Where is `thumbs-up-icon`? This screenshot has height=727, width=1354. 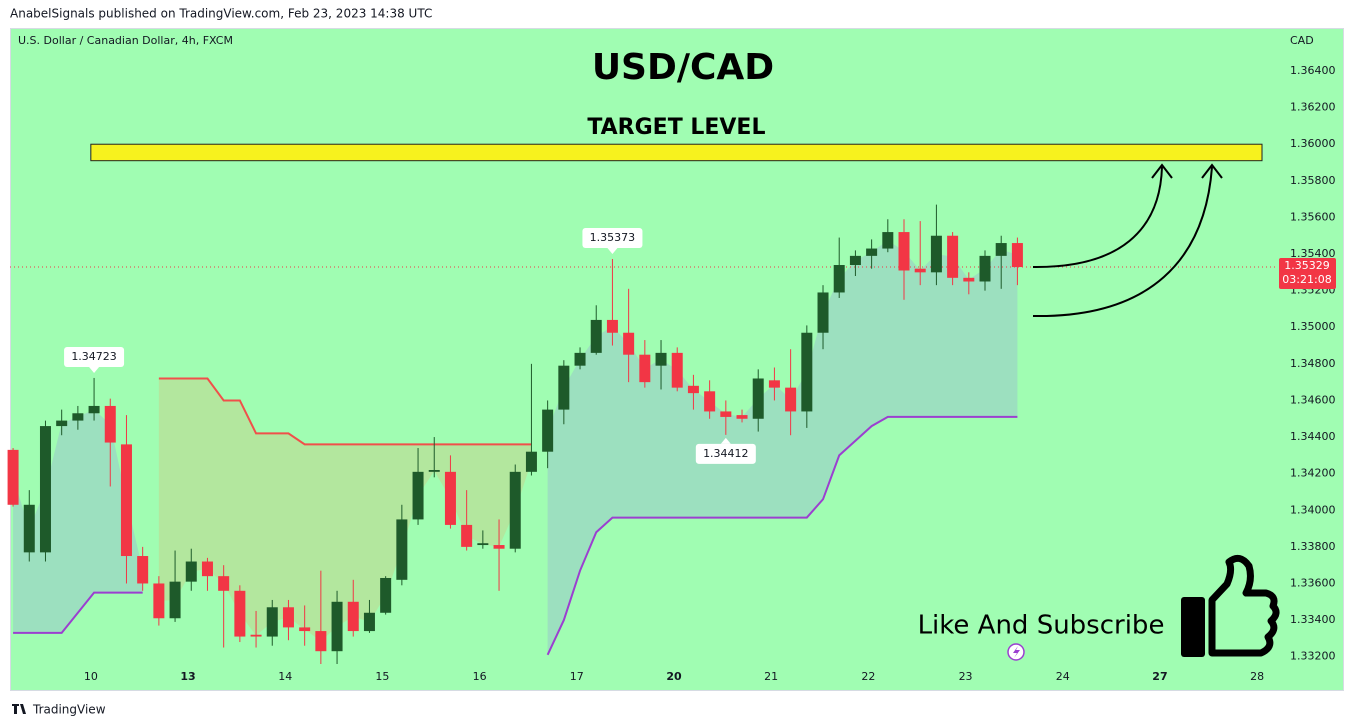
thumbs-up-icon is located at coordinates (1230, 605).